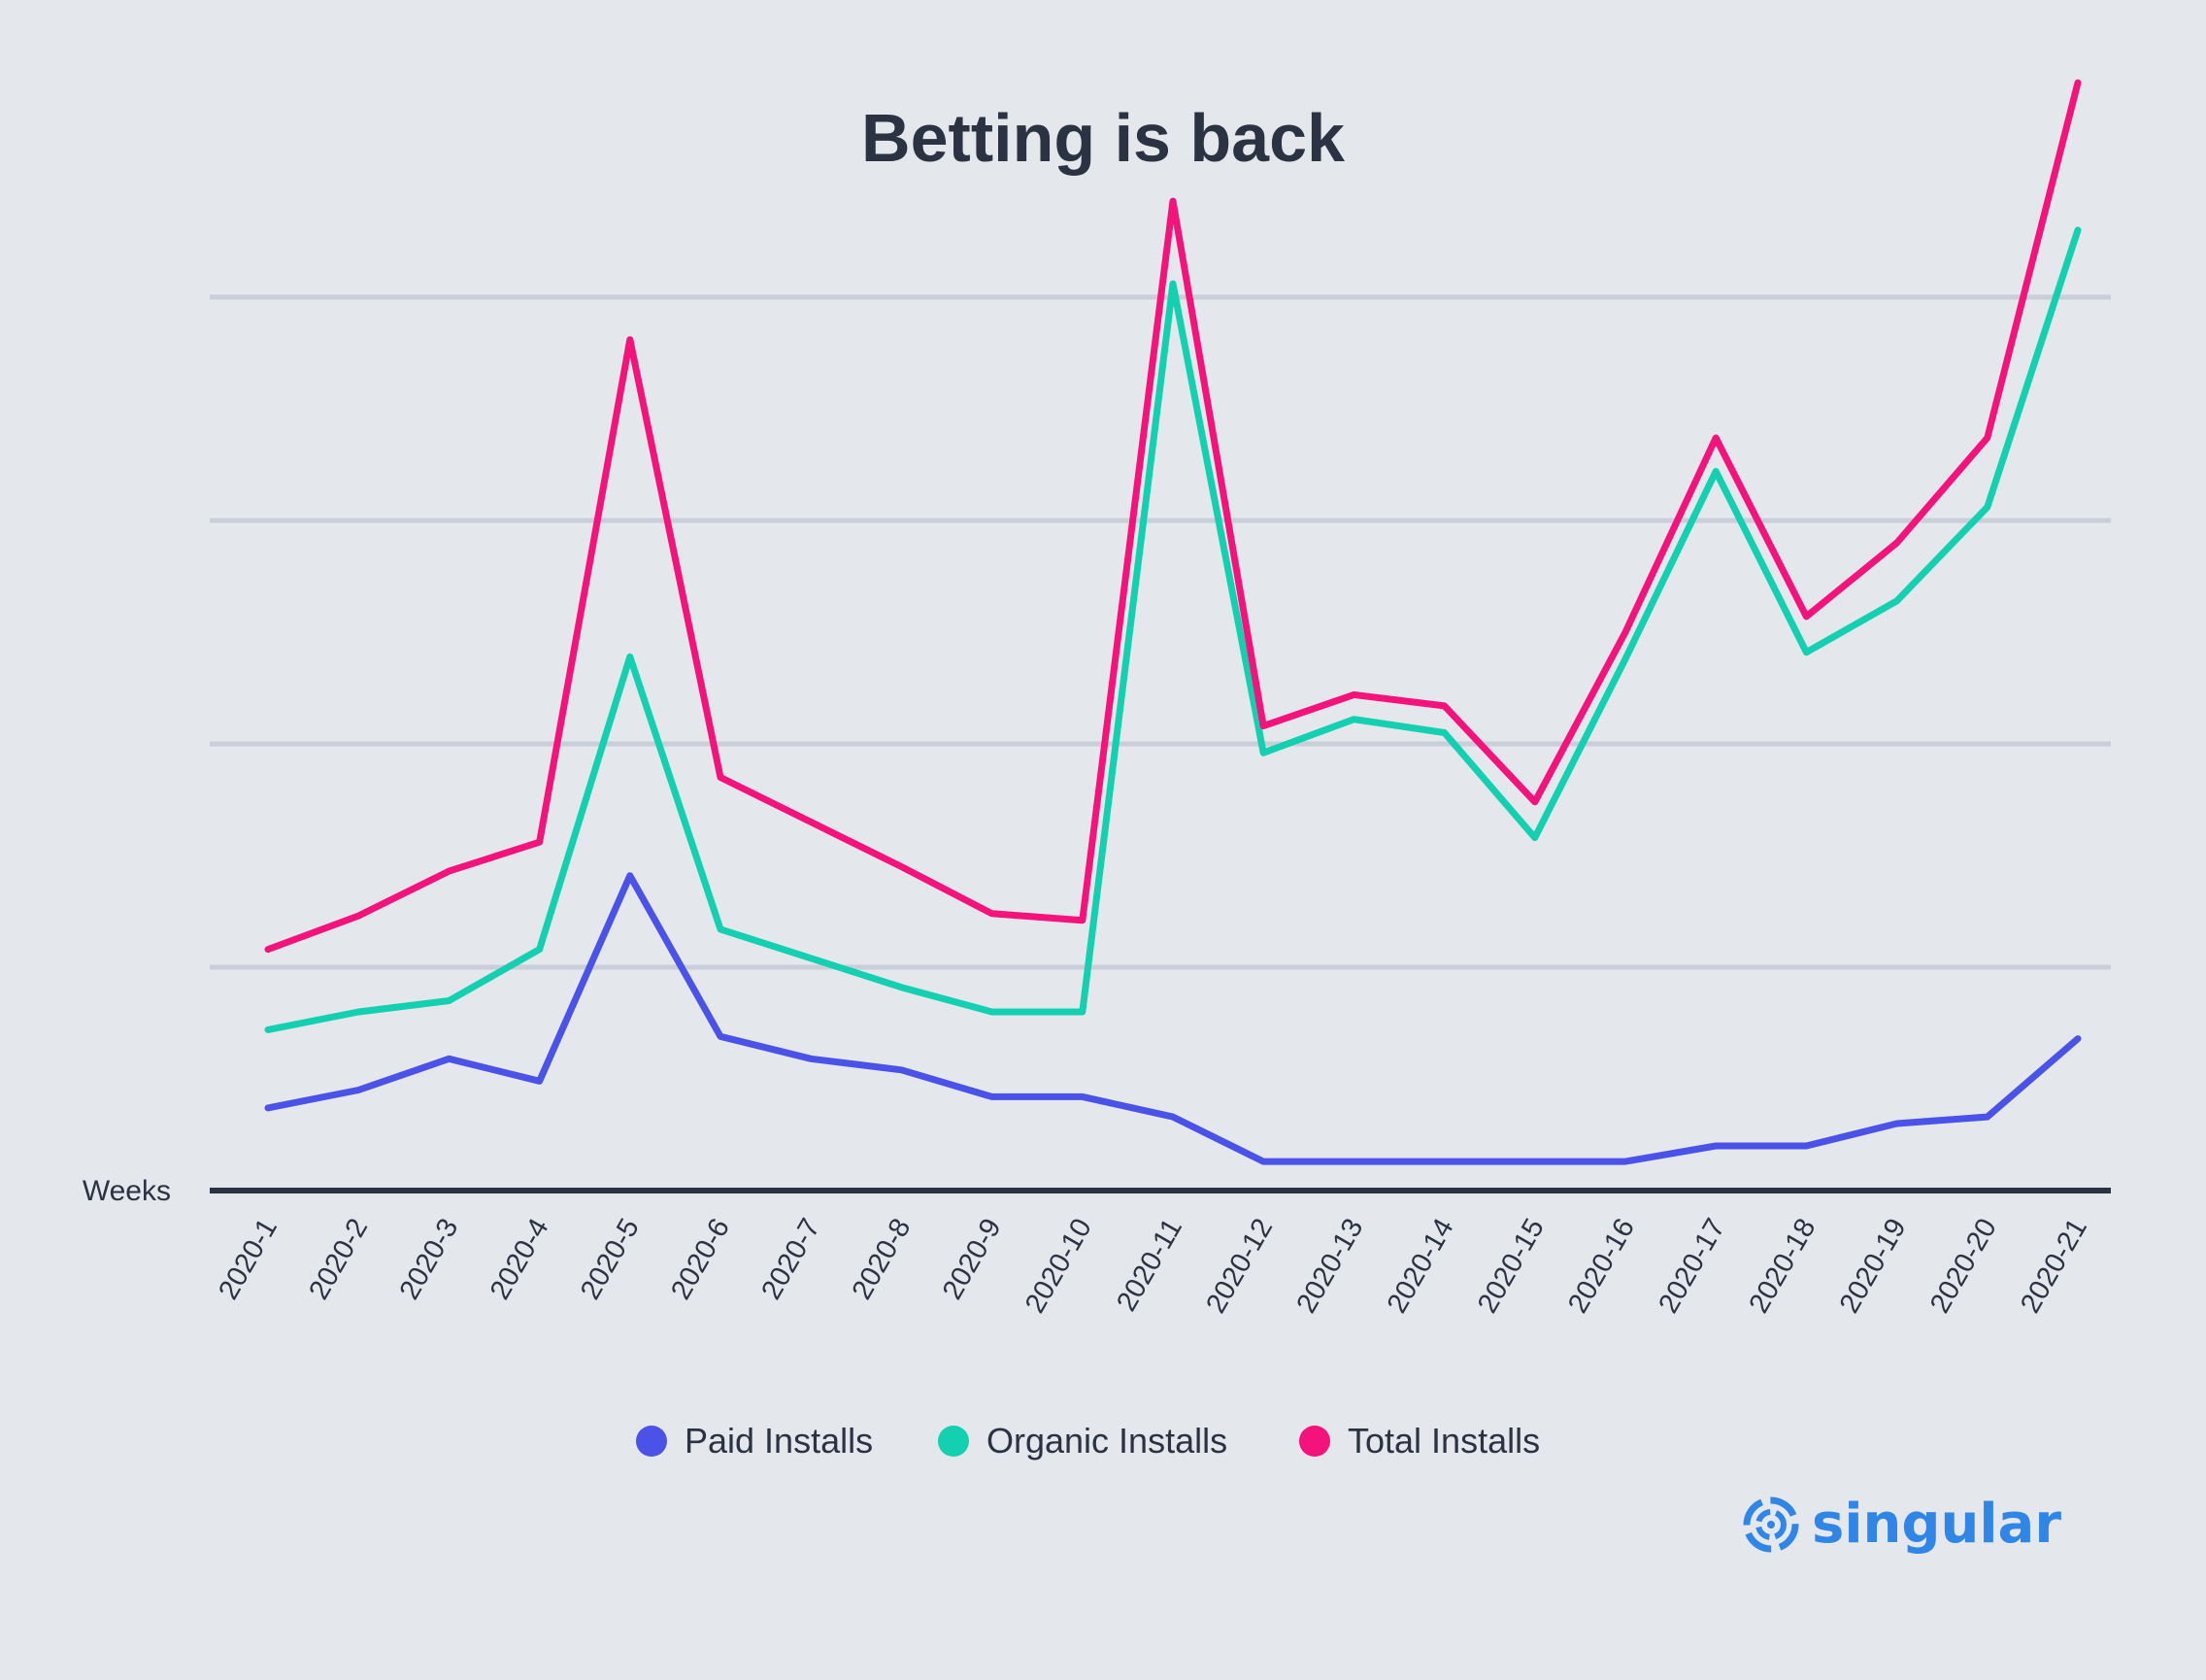 This screenshot has width=2206, height=1680. What do you see at coordinates (127, 1191) in the screenshot?
I see `x-axis-label: Weeks` at bounding box center [127, 1191].